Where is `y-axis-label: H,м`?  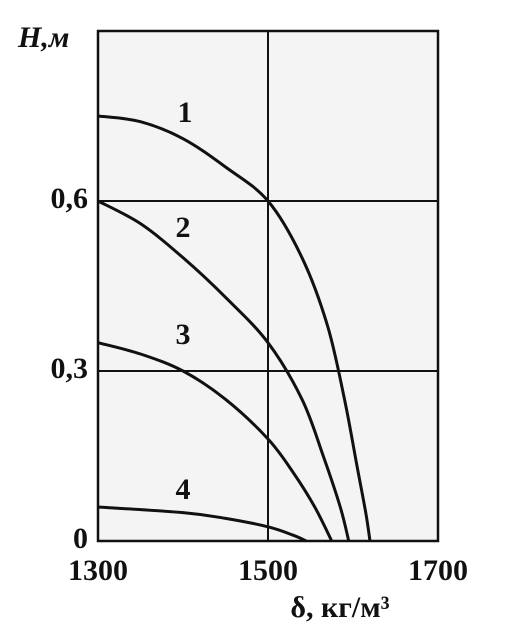 y-axis-label: H,м is located at coordinates (43, 37).